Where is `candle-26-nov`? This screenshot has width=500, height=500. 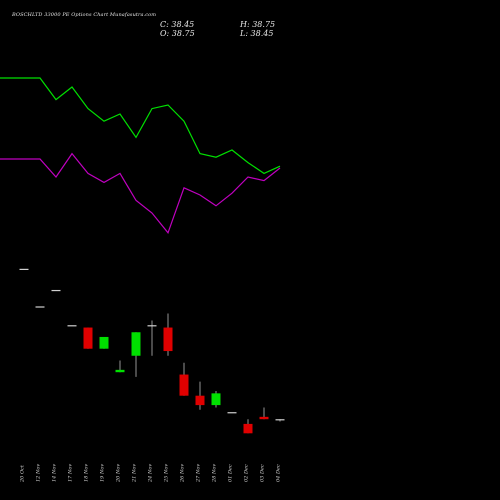 candle-26-nov is located at coordinates (184, 379).